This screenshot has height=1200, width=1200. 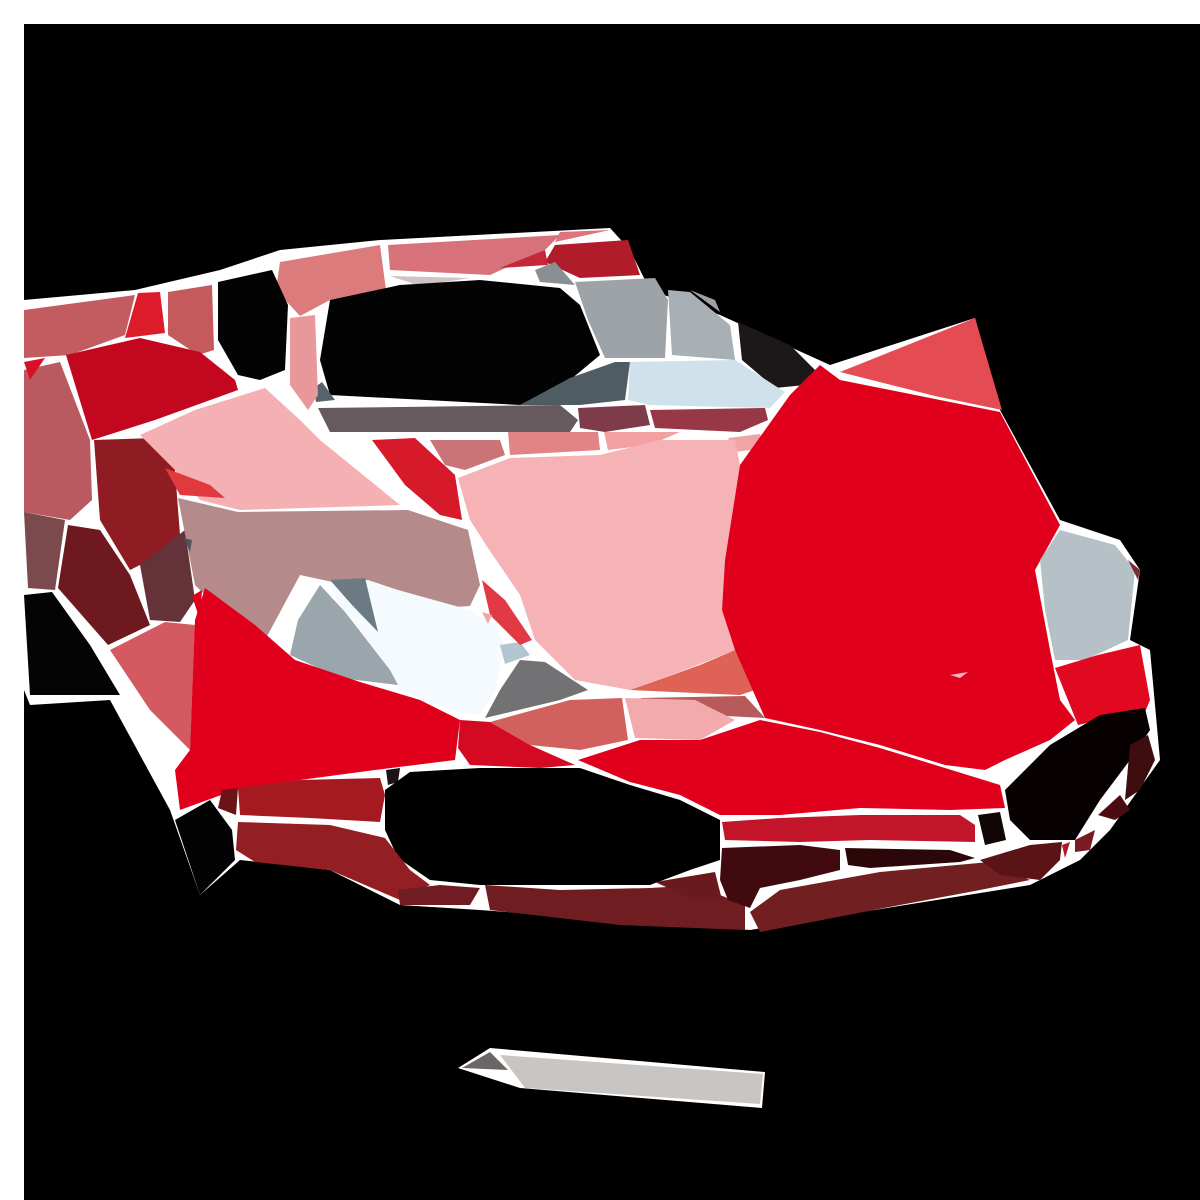 I want to click on rear-window, so click(x=460, y=342).